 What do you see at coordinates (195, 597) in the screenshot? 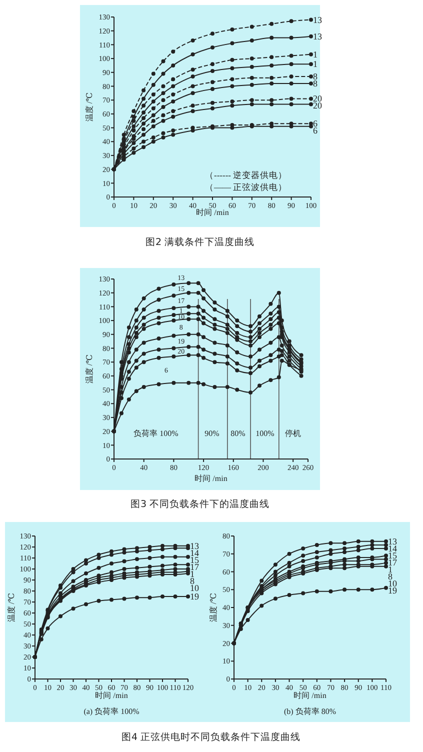
I see `series-label: 19` at bounding box center [195, 597].